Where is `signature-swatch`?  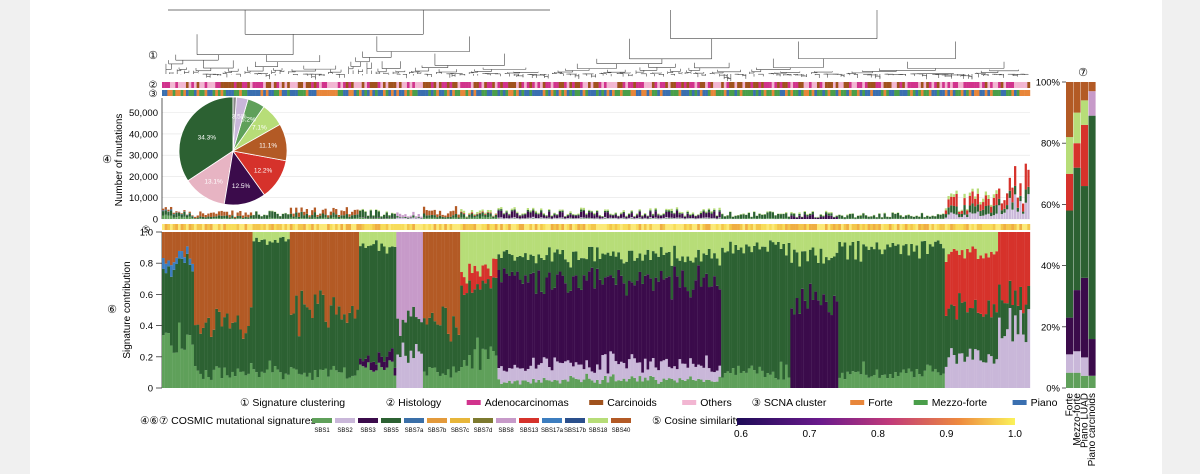 signature-swatch is located at coordinates (621, 420).